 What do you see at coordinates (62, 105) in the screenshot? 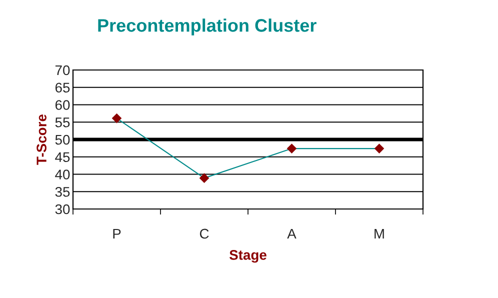
I see `y-tick-label: 60` at bounding box center [62, 105].